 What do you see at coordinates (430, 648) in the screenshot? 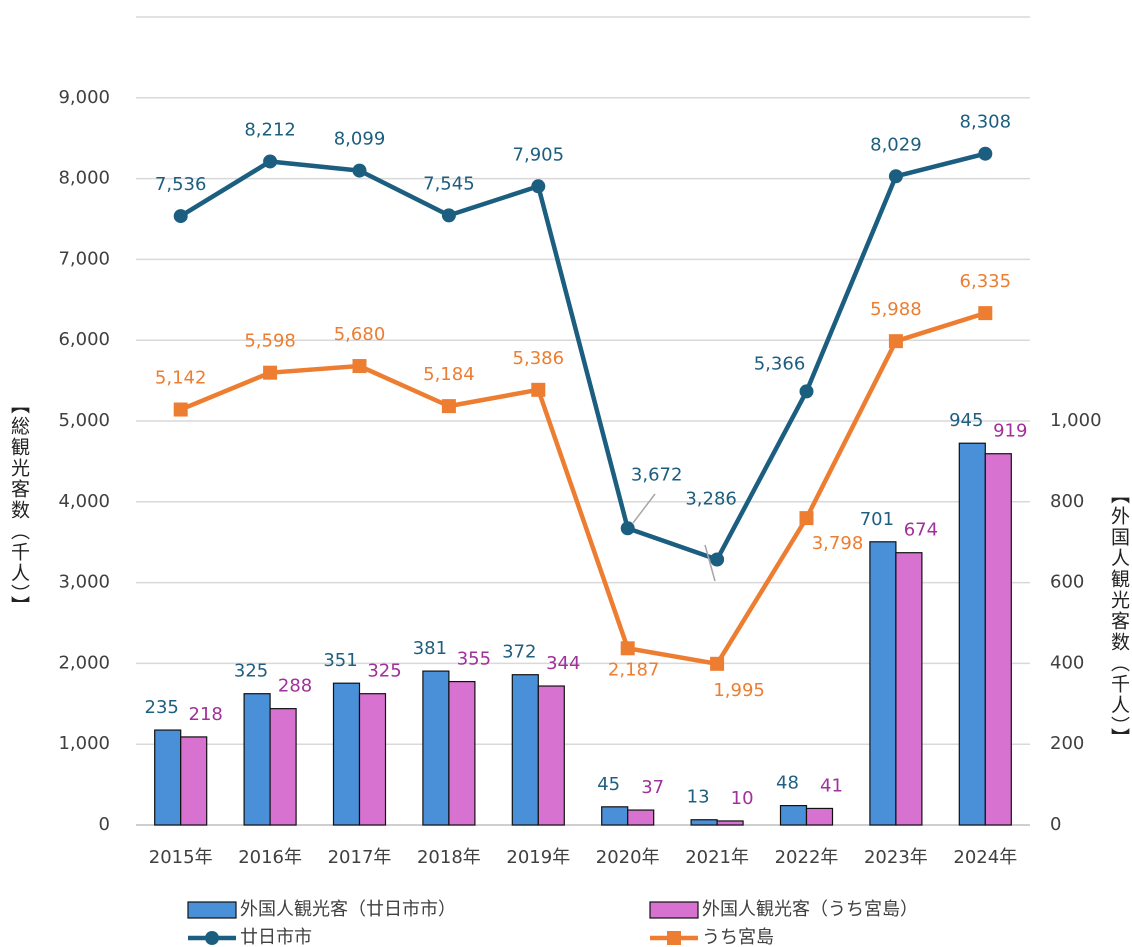
I see `bar-label: 381` at bounding box center [430, 648].